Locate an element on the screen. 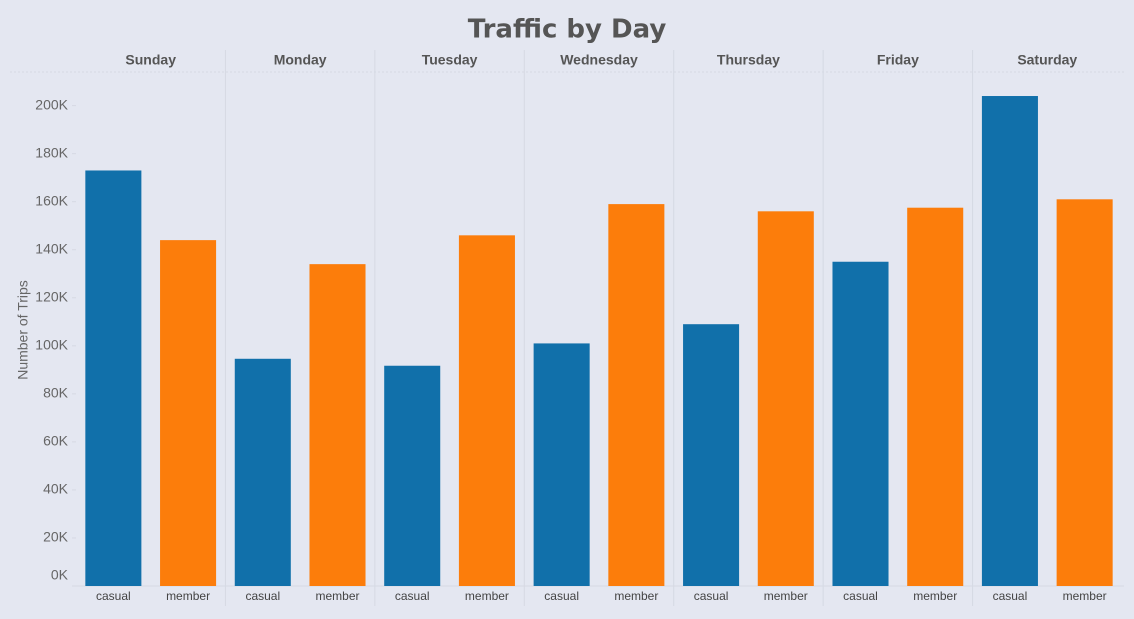 The height and width of the screenshot is (619, 1134). y-tick-label: 0K is located at coordinates (60, 575).